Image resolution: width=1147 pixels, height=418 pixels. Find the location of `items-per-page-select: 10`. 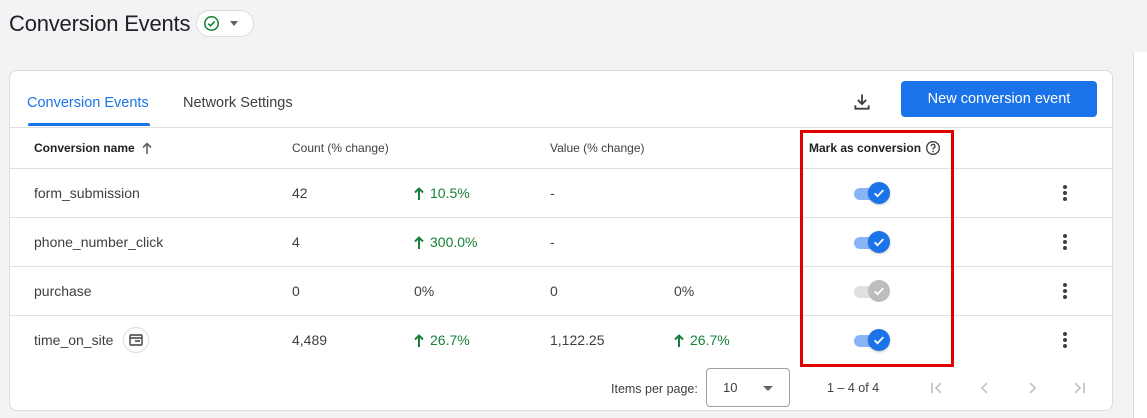

items-per-page-select: 10 is located at coordinates (748, 387).